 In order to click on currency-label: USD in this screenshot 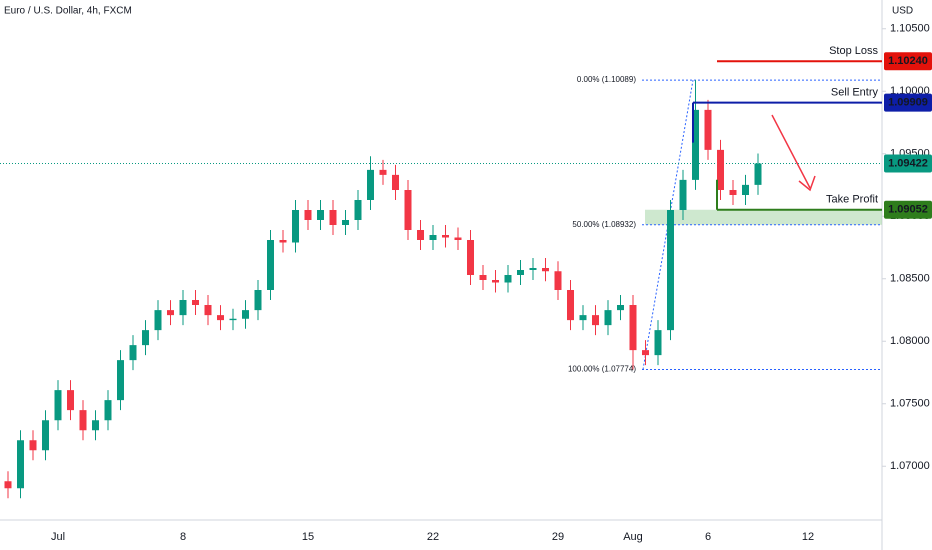, I will do `click(902, 11)`.